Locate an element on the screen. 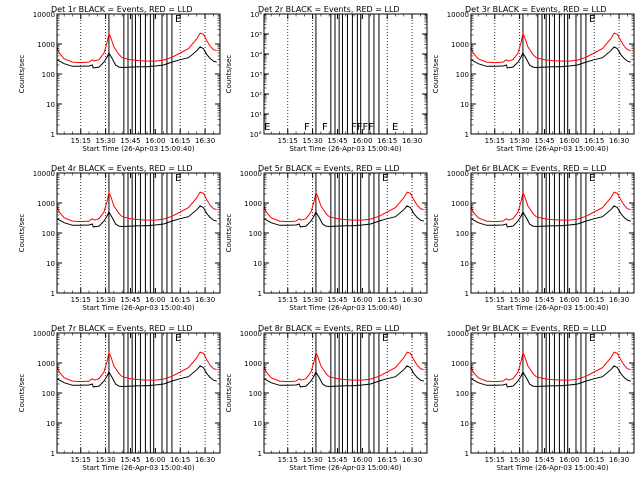 The width and height of the screenshot is (640, 480). panel-title: Det 5r BLACK = Events, RED = LLD is located at coordinates (329, 168).